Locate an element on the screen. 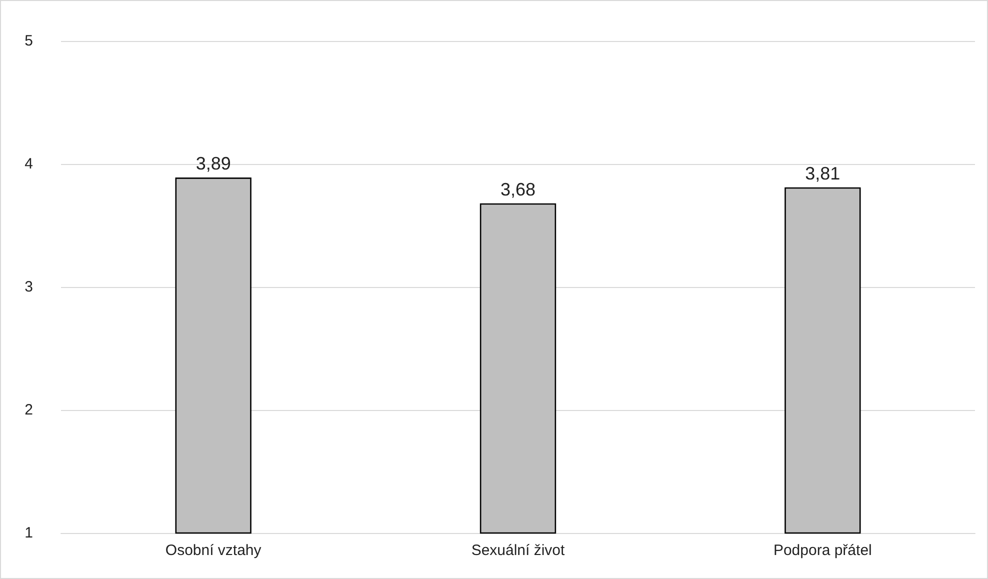  data-label: 3,89 is located at coordinates (213, 164).